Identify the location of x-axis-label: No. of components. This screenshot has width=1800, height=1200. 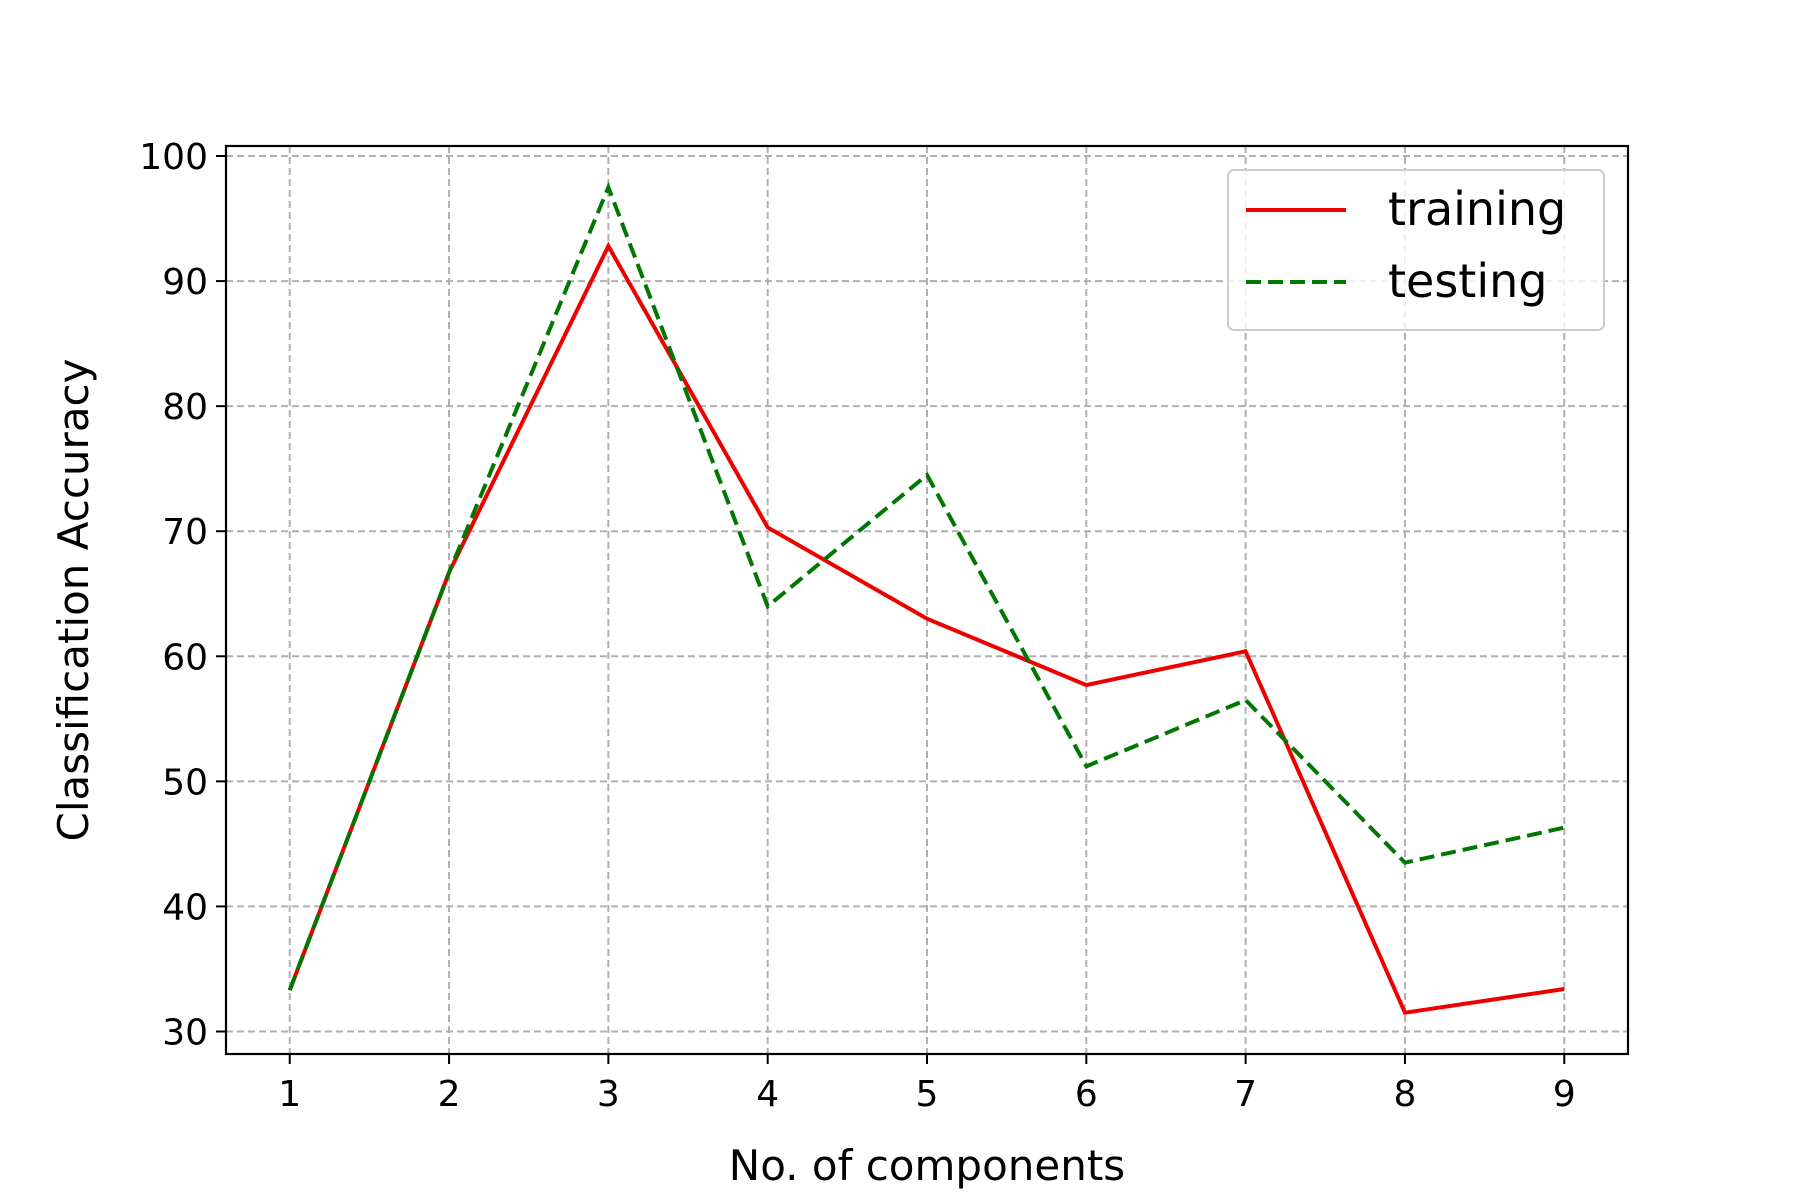
(927, 1165).